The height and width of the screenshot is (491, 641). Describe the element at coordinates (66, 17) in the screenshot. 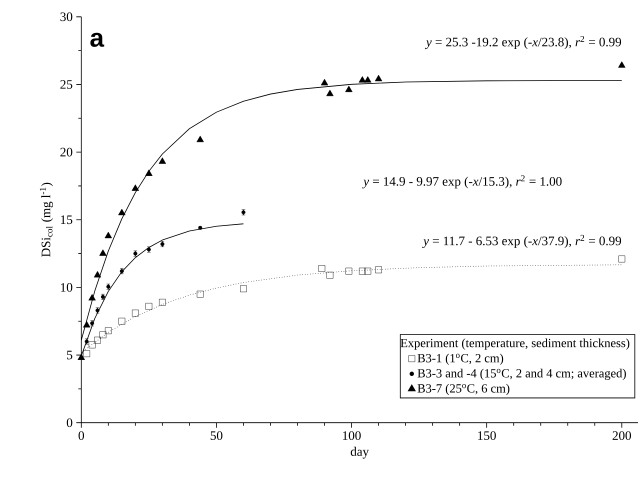

I see `y-tick-label: 30` at that location.